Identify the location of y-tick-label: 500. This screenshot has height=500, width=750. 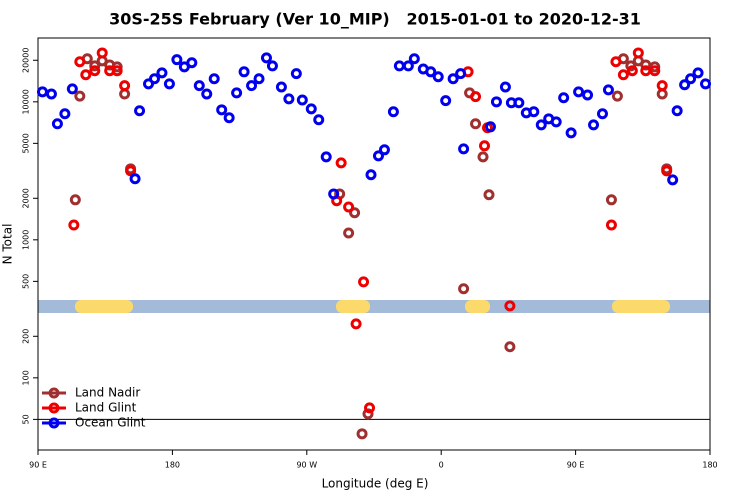
(26, 281).